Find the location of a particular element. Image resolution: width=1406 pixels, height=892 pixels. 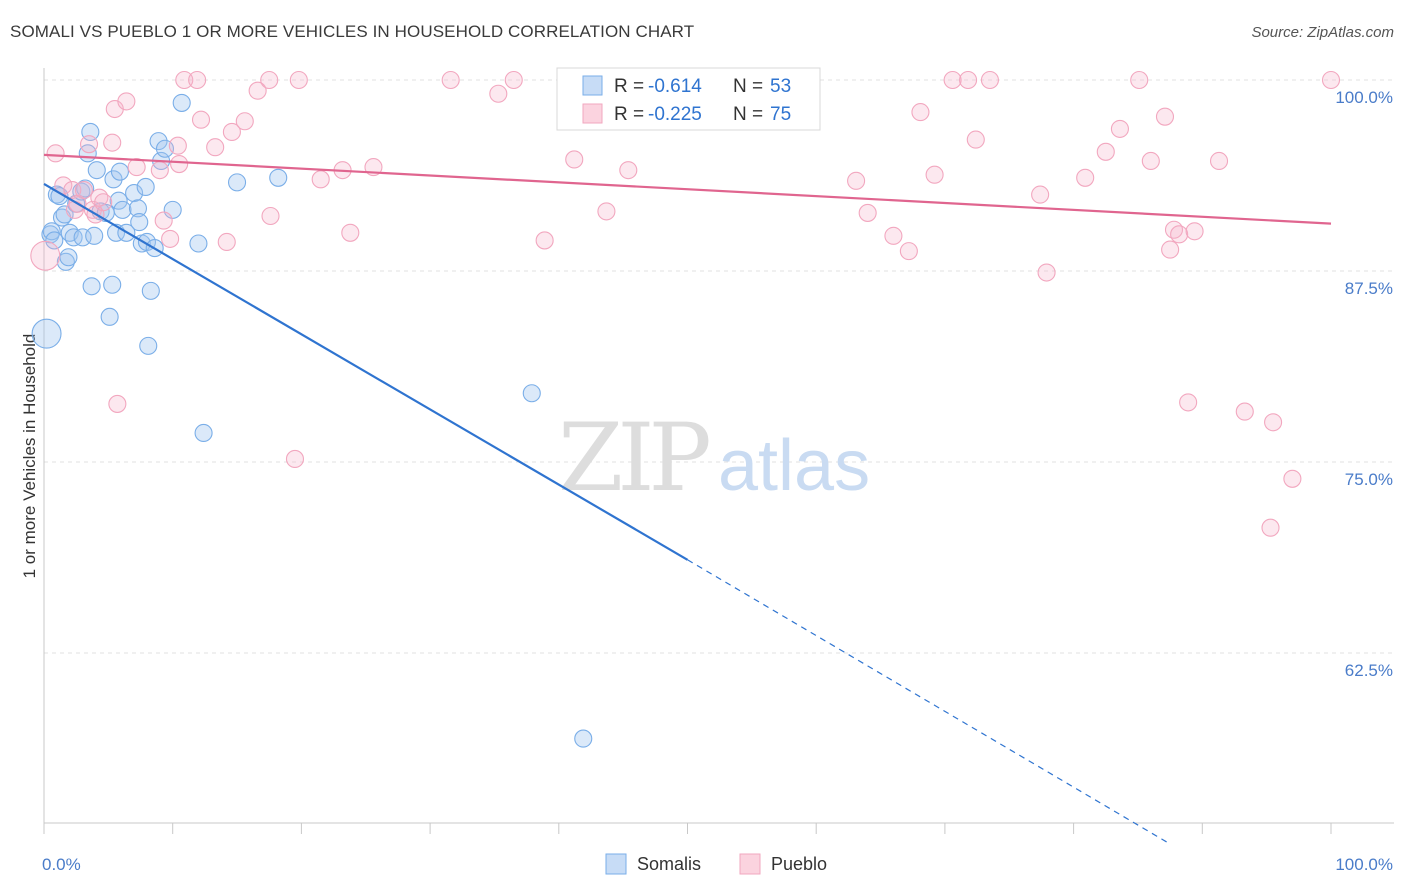

stats-n-value-somalis: 53 is located at coordinates (780, 86).